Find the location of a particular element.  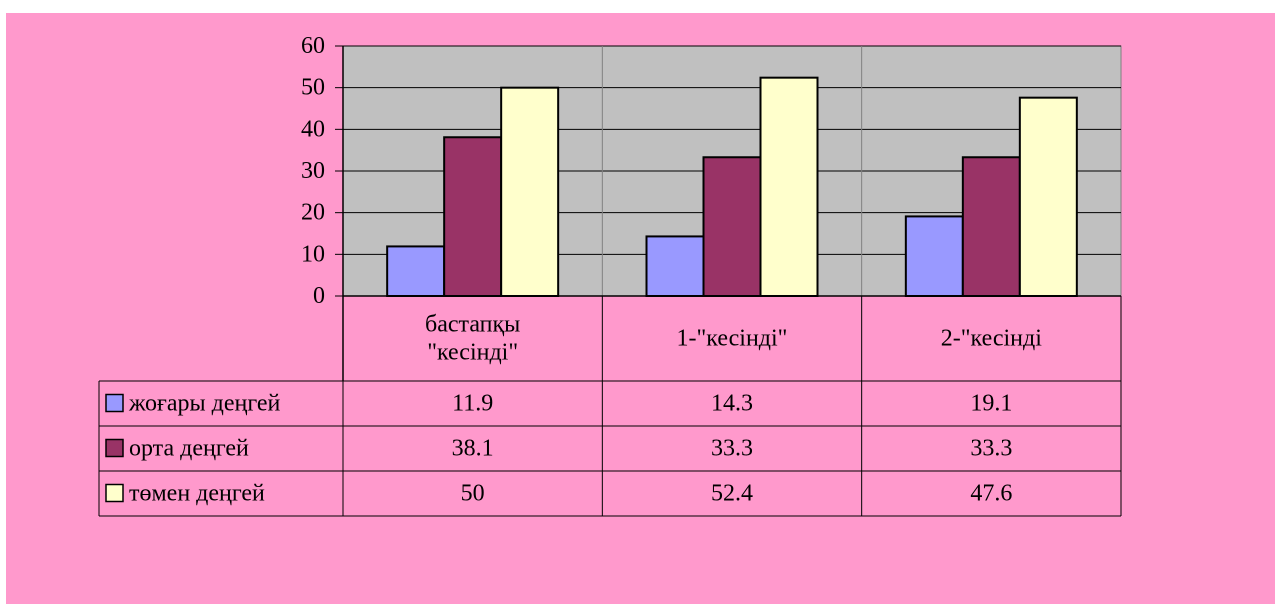

data-table-value: 52.4 is located at coordinates (732, 494).